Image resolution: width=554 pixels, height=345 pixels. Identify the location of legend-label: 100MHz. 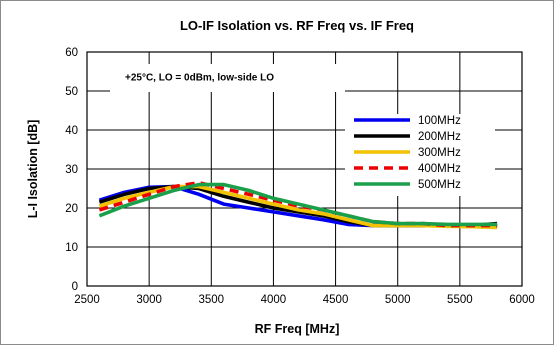
(439, 121).